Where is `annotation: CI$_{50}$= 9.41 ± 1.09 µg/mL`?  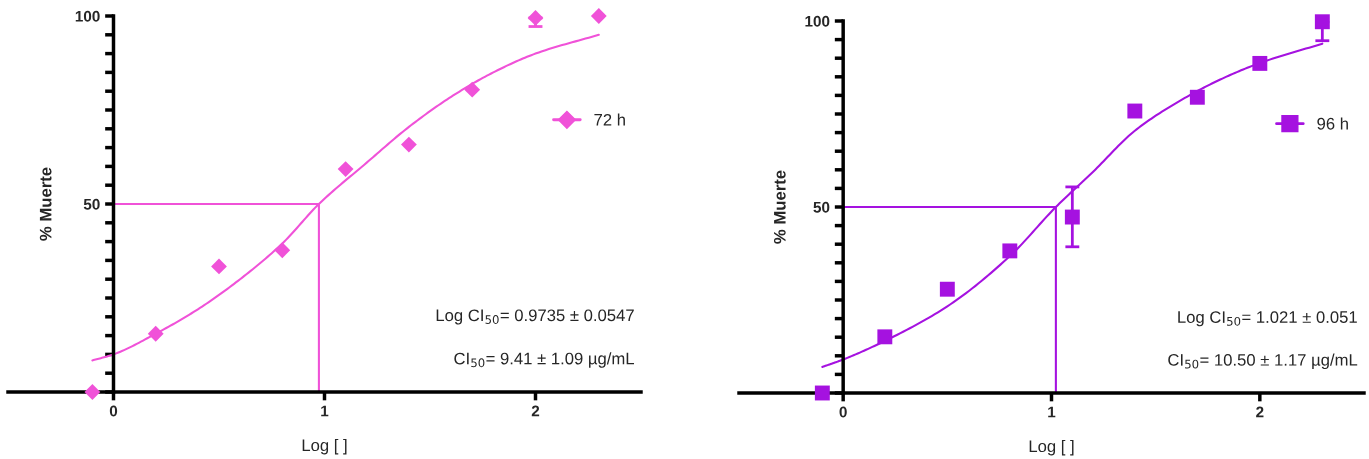 annotation: CI$_{50}$= 9.41 ± 1.09 µg/mL is located at coordinates (544, 360).